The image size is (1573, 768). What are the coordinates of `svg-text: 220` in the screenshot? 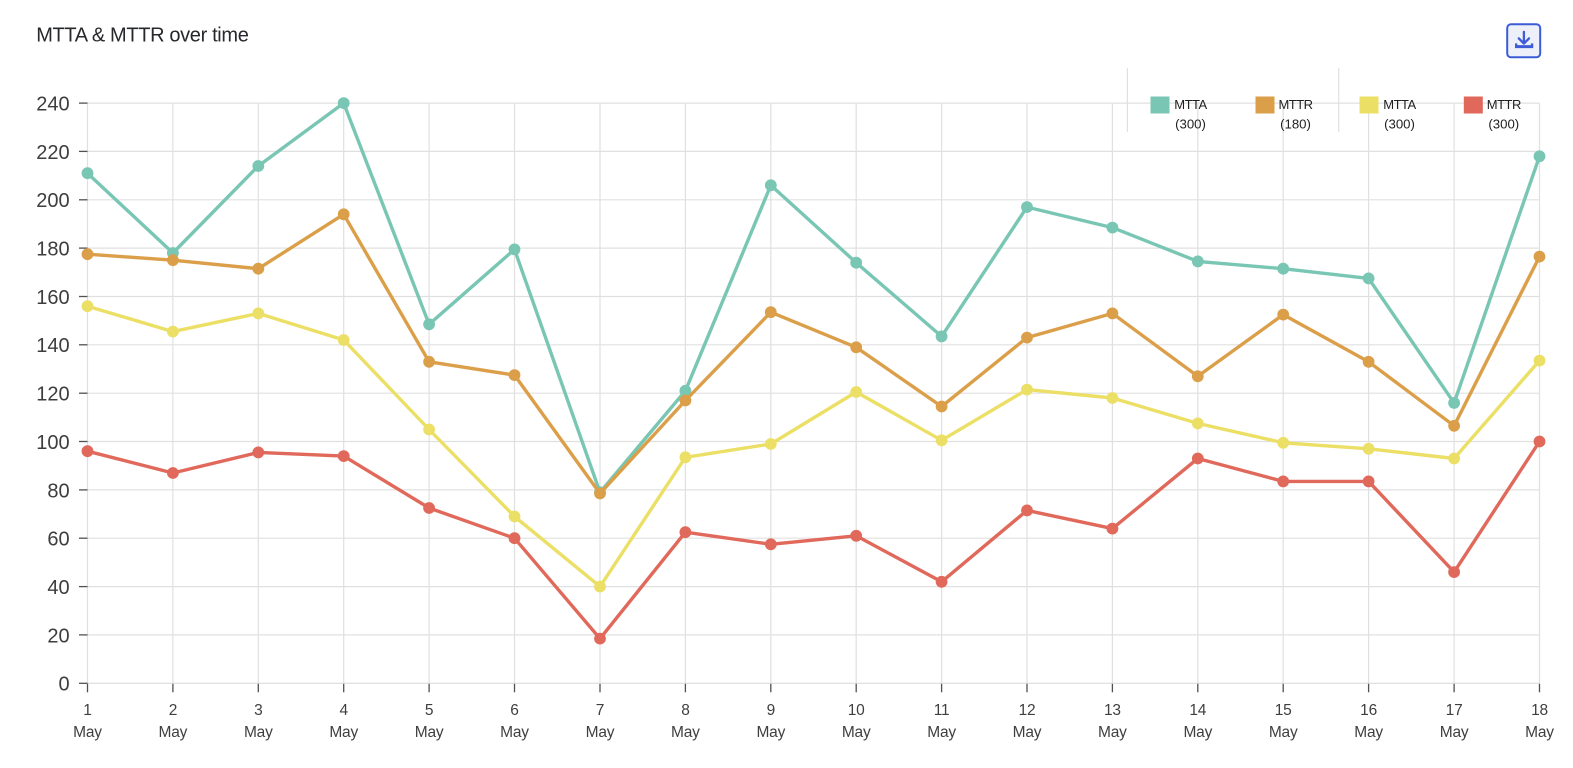 It's located at (52, 153).